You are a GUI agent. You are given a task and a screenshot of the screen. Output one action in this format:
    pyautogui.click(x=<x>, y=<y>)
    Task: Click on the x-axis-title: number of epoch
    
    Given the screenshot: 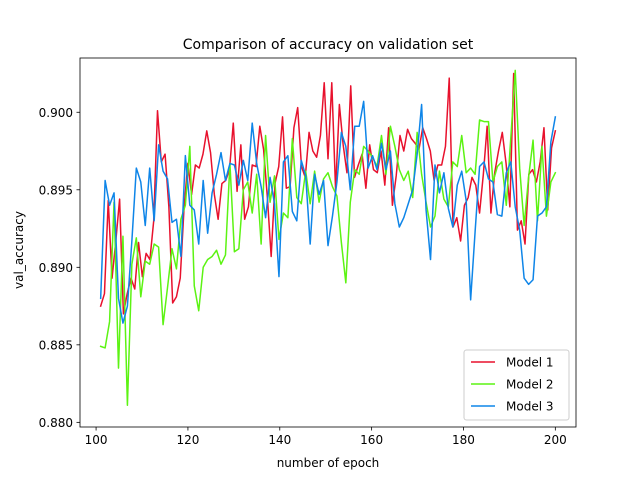 What is the action you would take?
    pyautogui.click(x=328, y=463)
    